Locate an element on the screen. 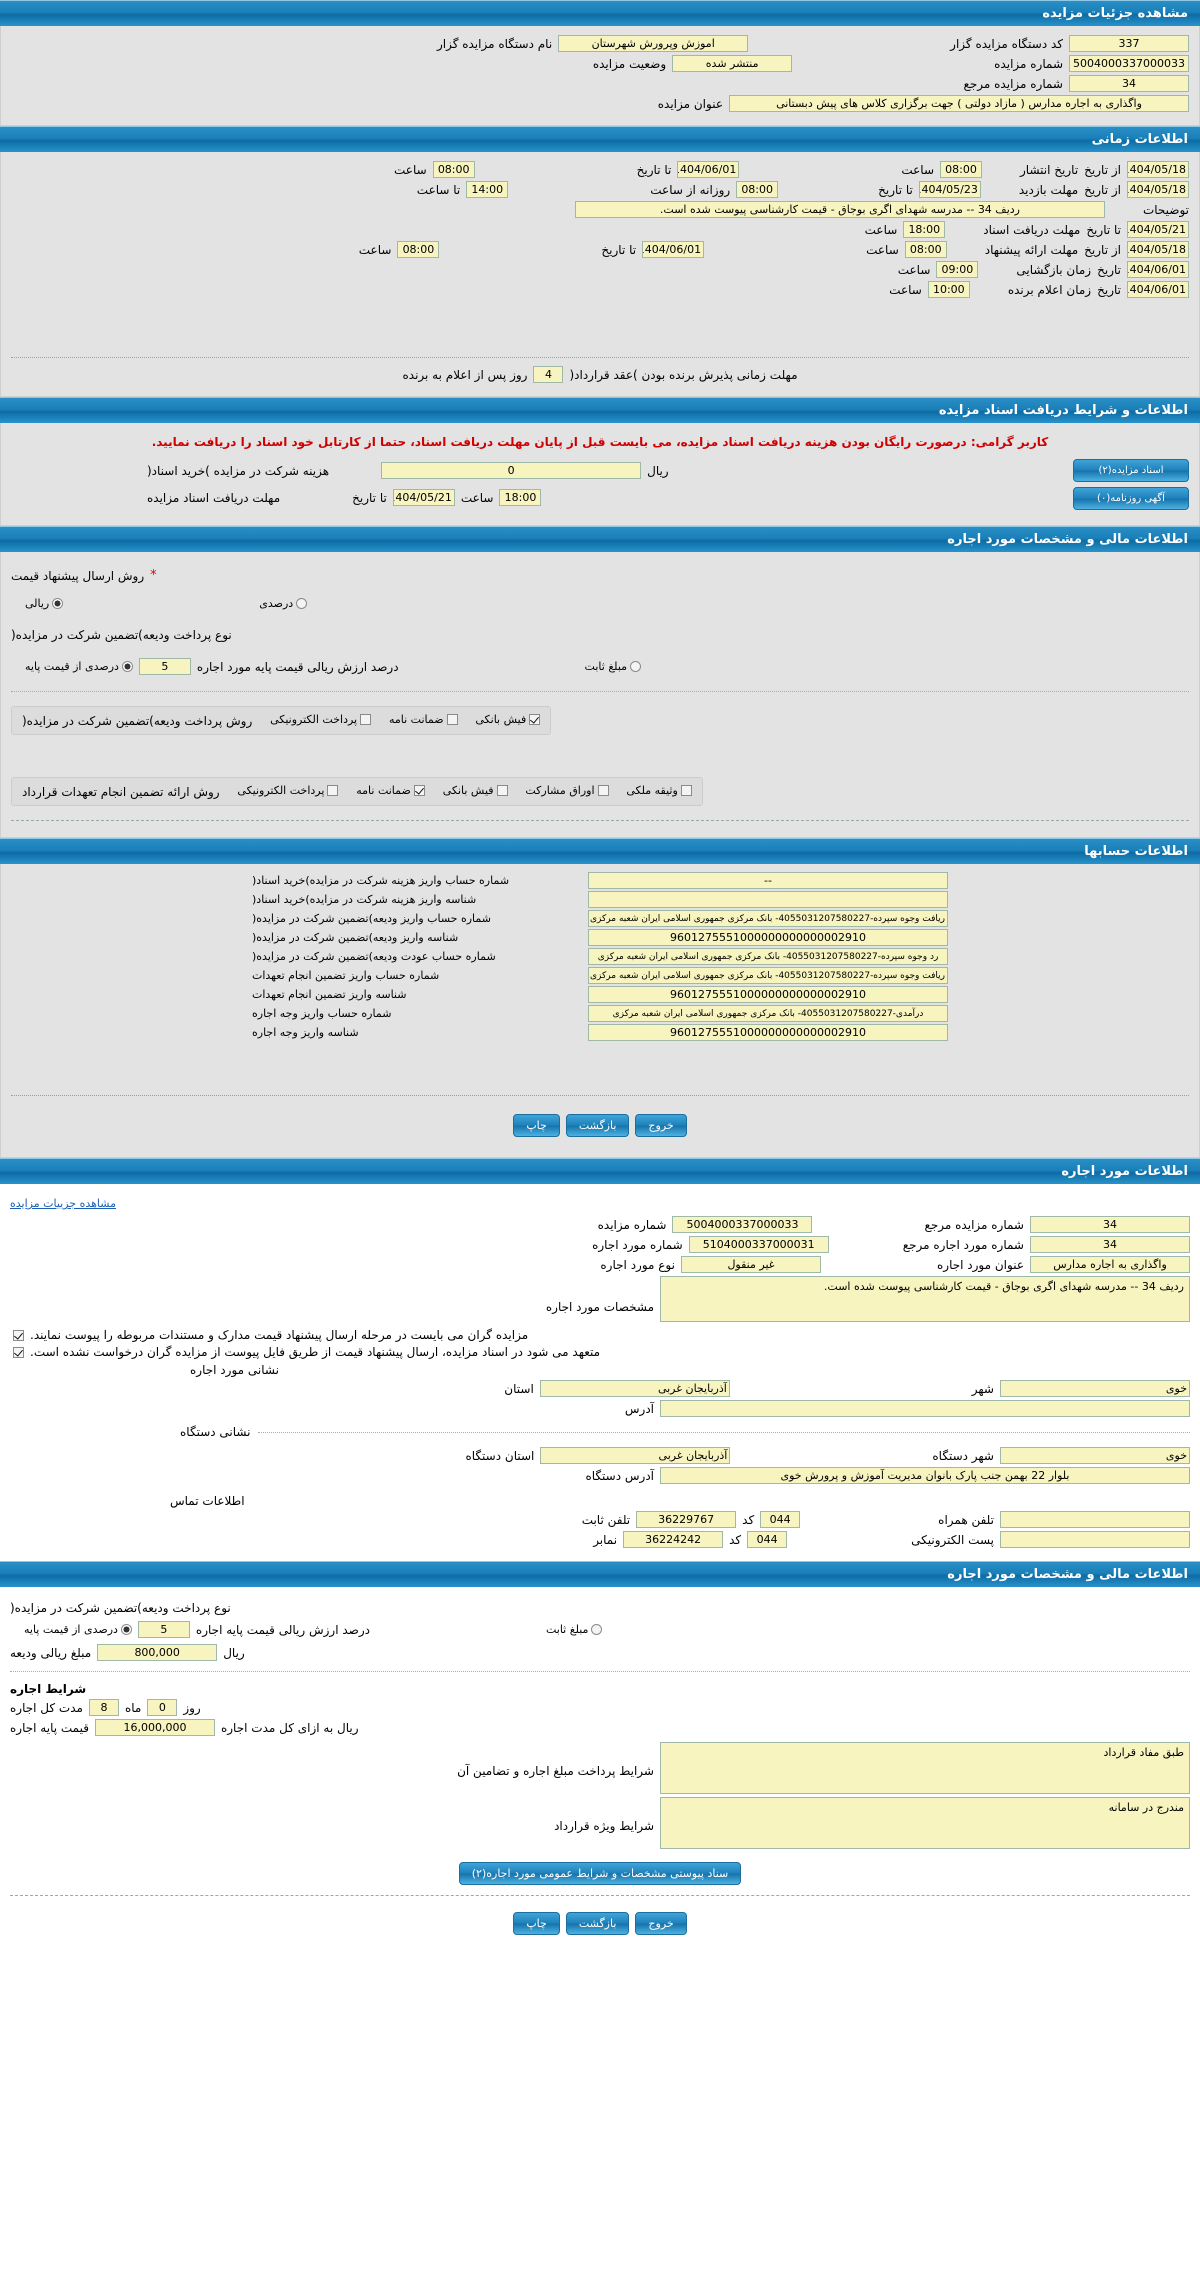 This screenshot has width=1200, height=2283. participation-cost-value: 0 is located at coordinates (511, 470).